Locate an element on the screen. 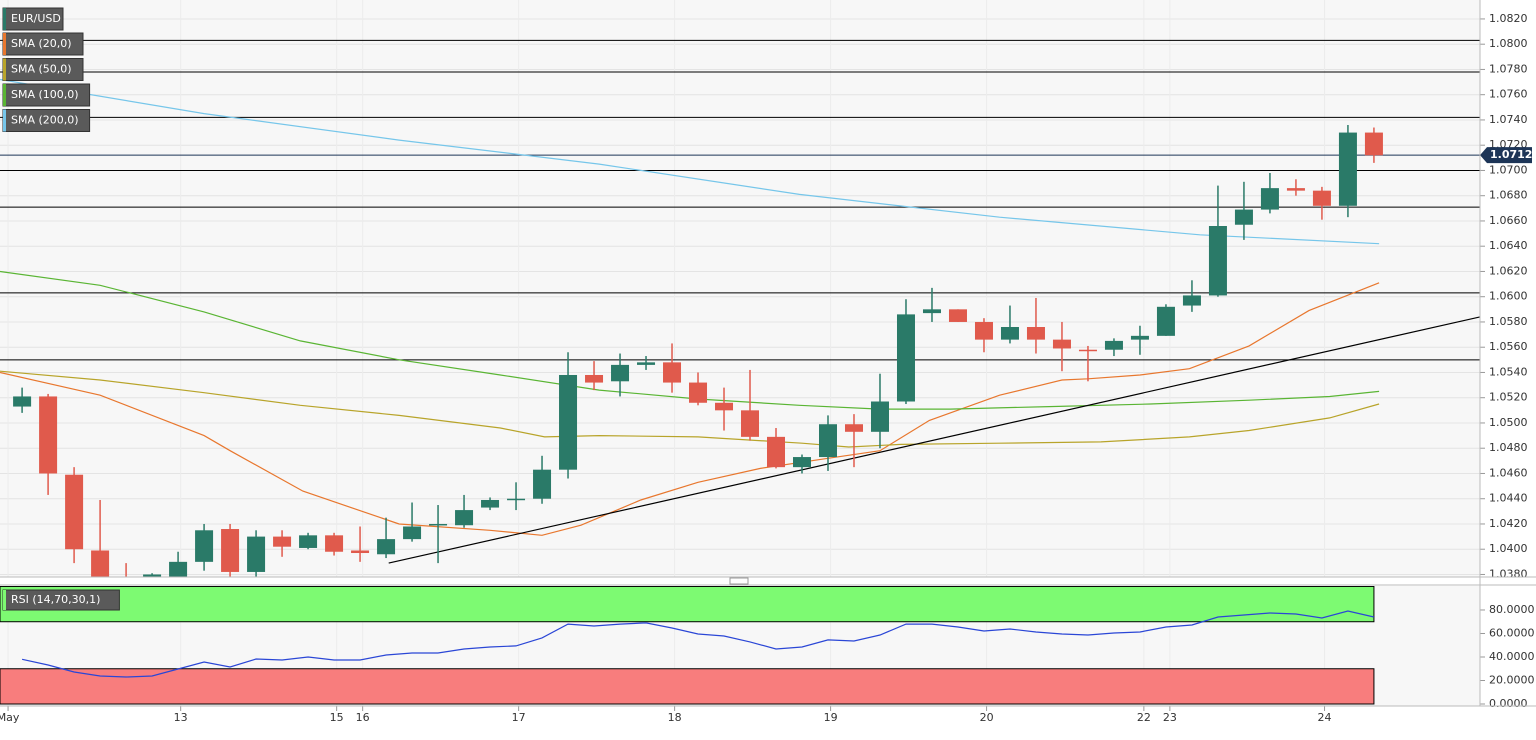 The width and height of the screenshot is (1536, 740). resize-handle is located at coordinates (739, 581).